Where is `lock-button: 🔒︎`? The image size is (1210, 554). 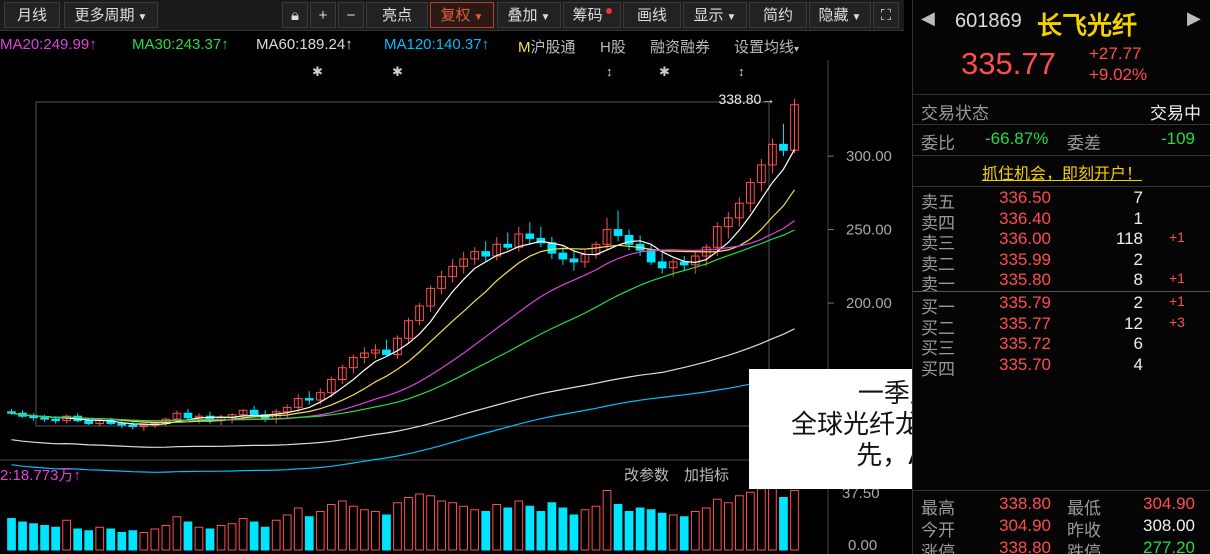 lock-button: 🔒︎ is located at coordinates (295, 15).